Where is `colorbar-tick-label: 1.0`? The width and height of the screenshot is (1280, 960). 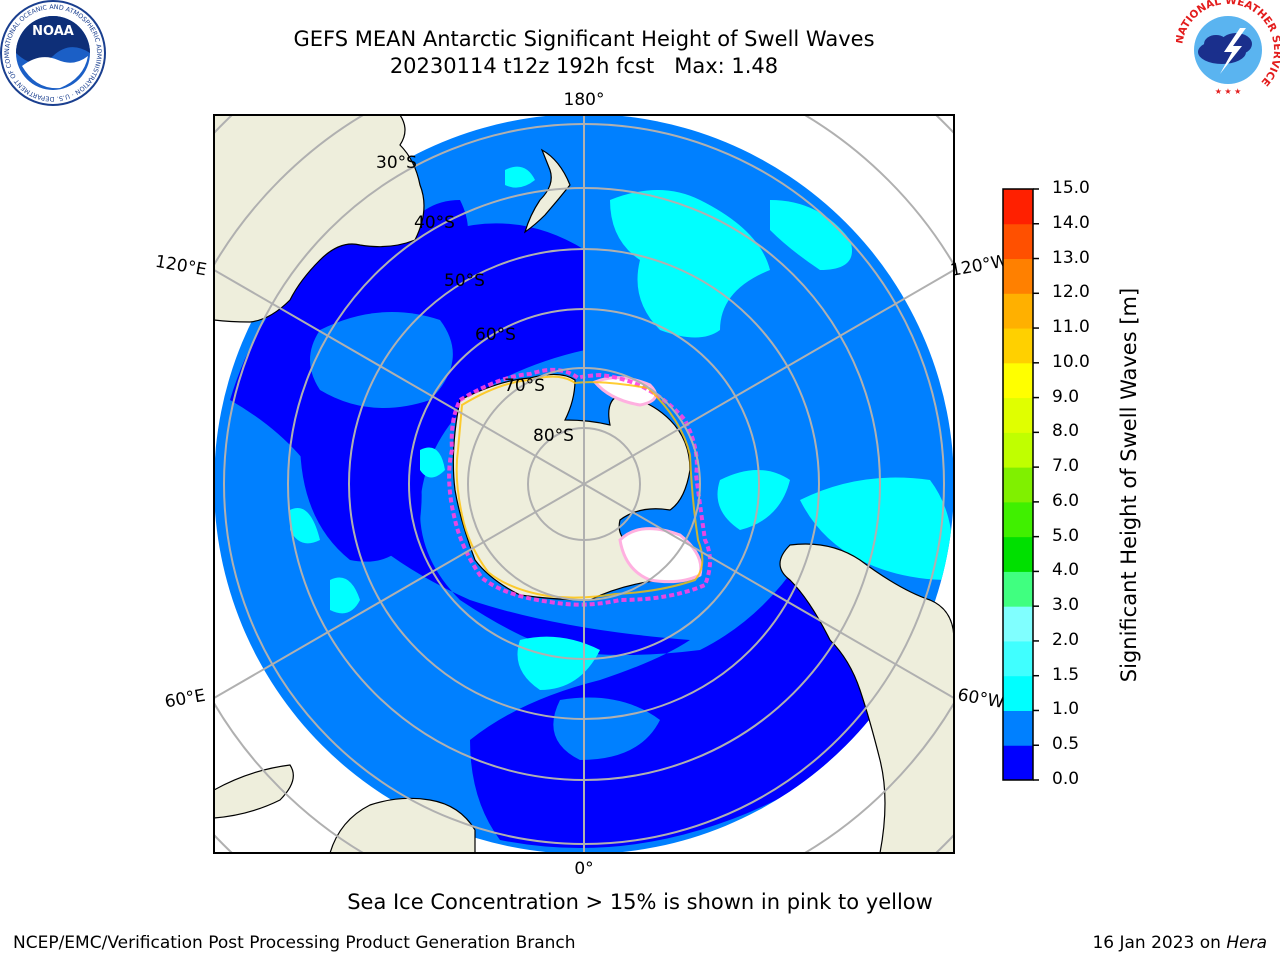 colorbar-tick-label: 1.0 is located at coordinates (1066, 709).